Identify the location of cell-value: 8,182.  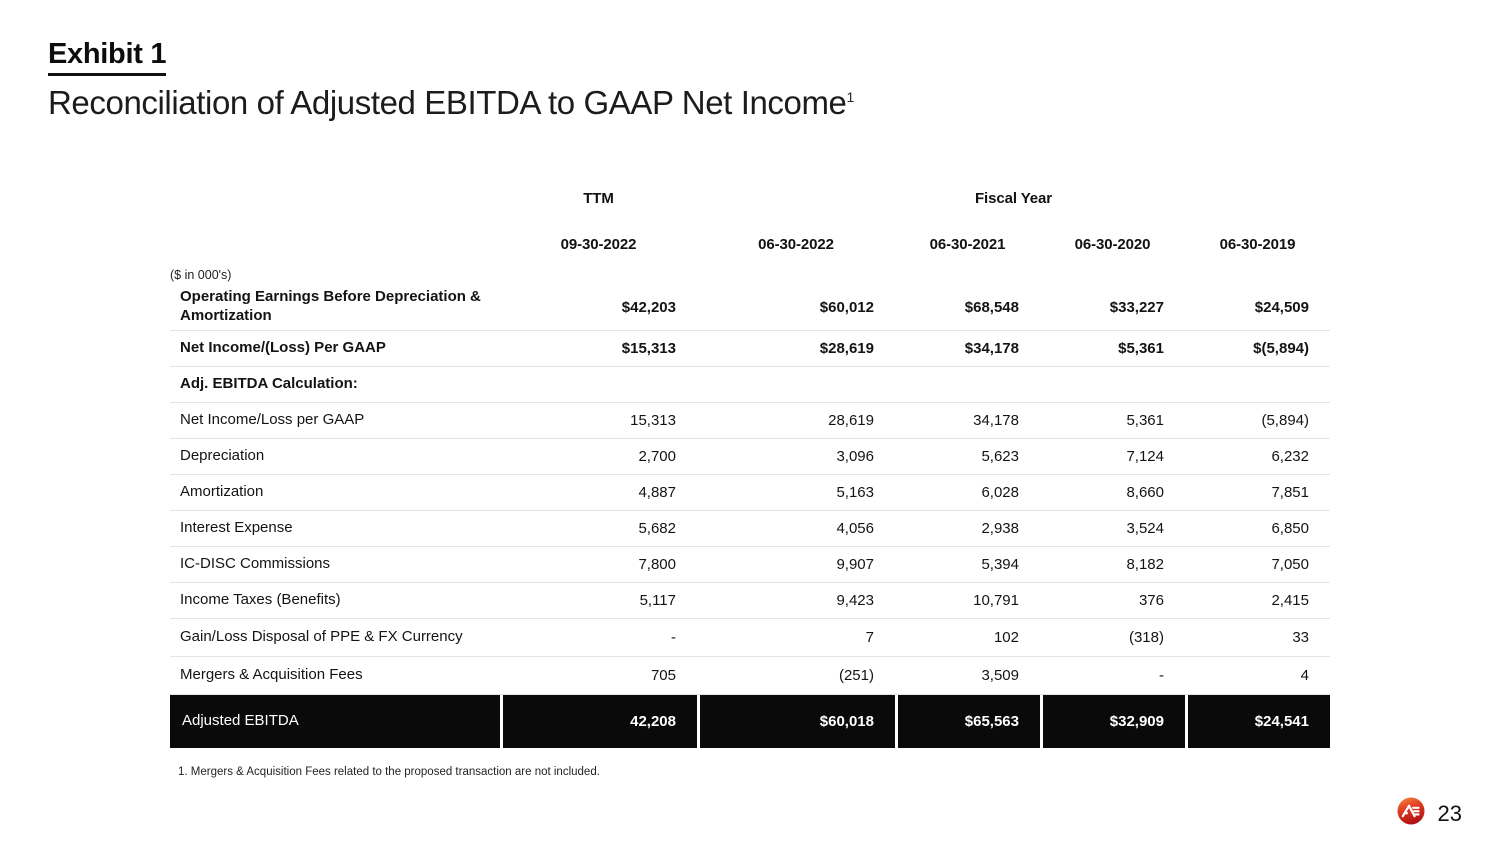
(1145, 564).